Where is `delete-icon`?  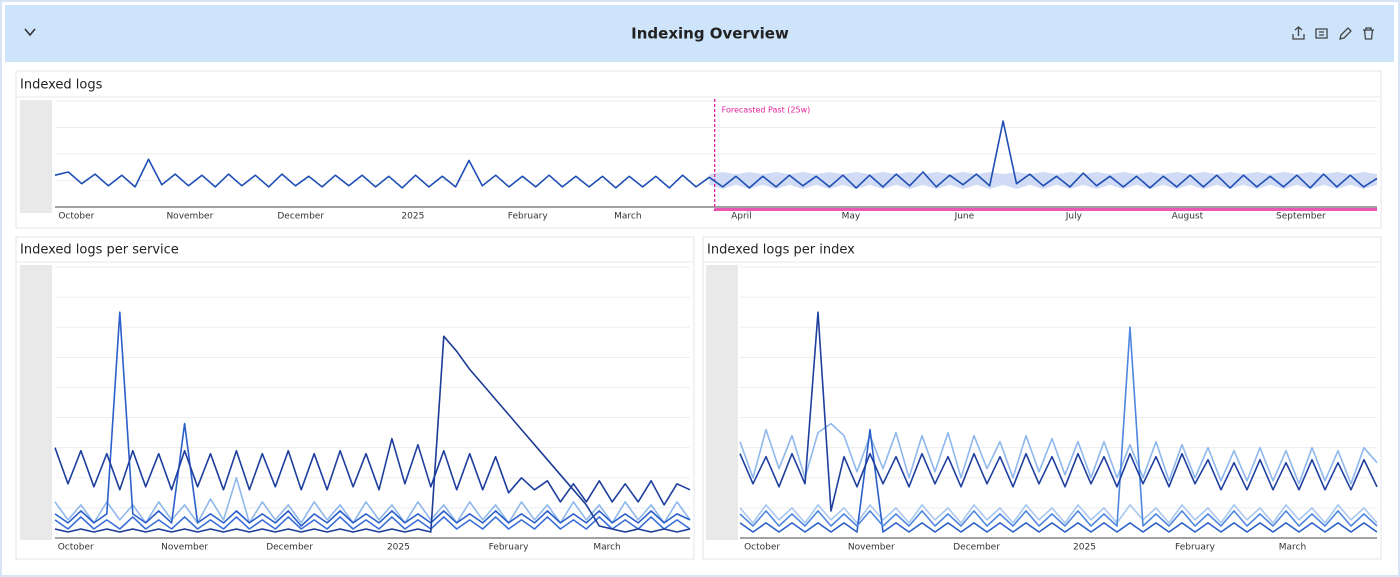
delete-icon is located at coordinates (1368, 33).